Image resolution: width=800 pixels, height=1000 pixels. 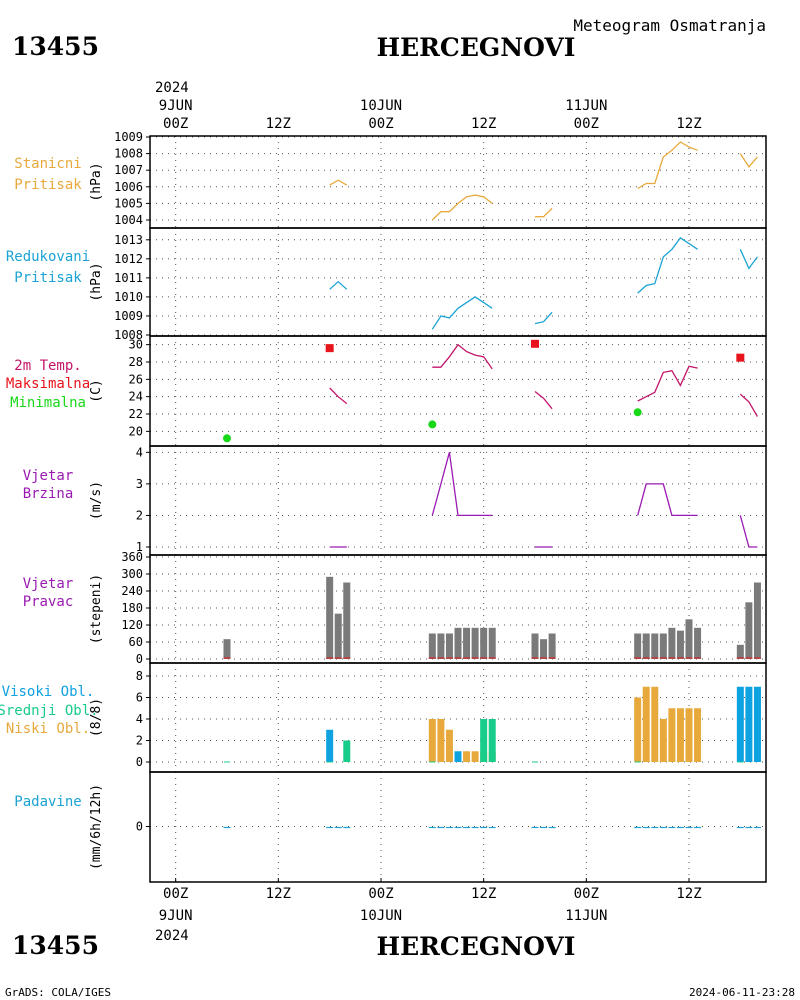 What do you see at coordinates (96, 500) in the screenshot?
I see `y-axis-label: (m/s)` at bounding box center [96, 500].